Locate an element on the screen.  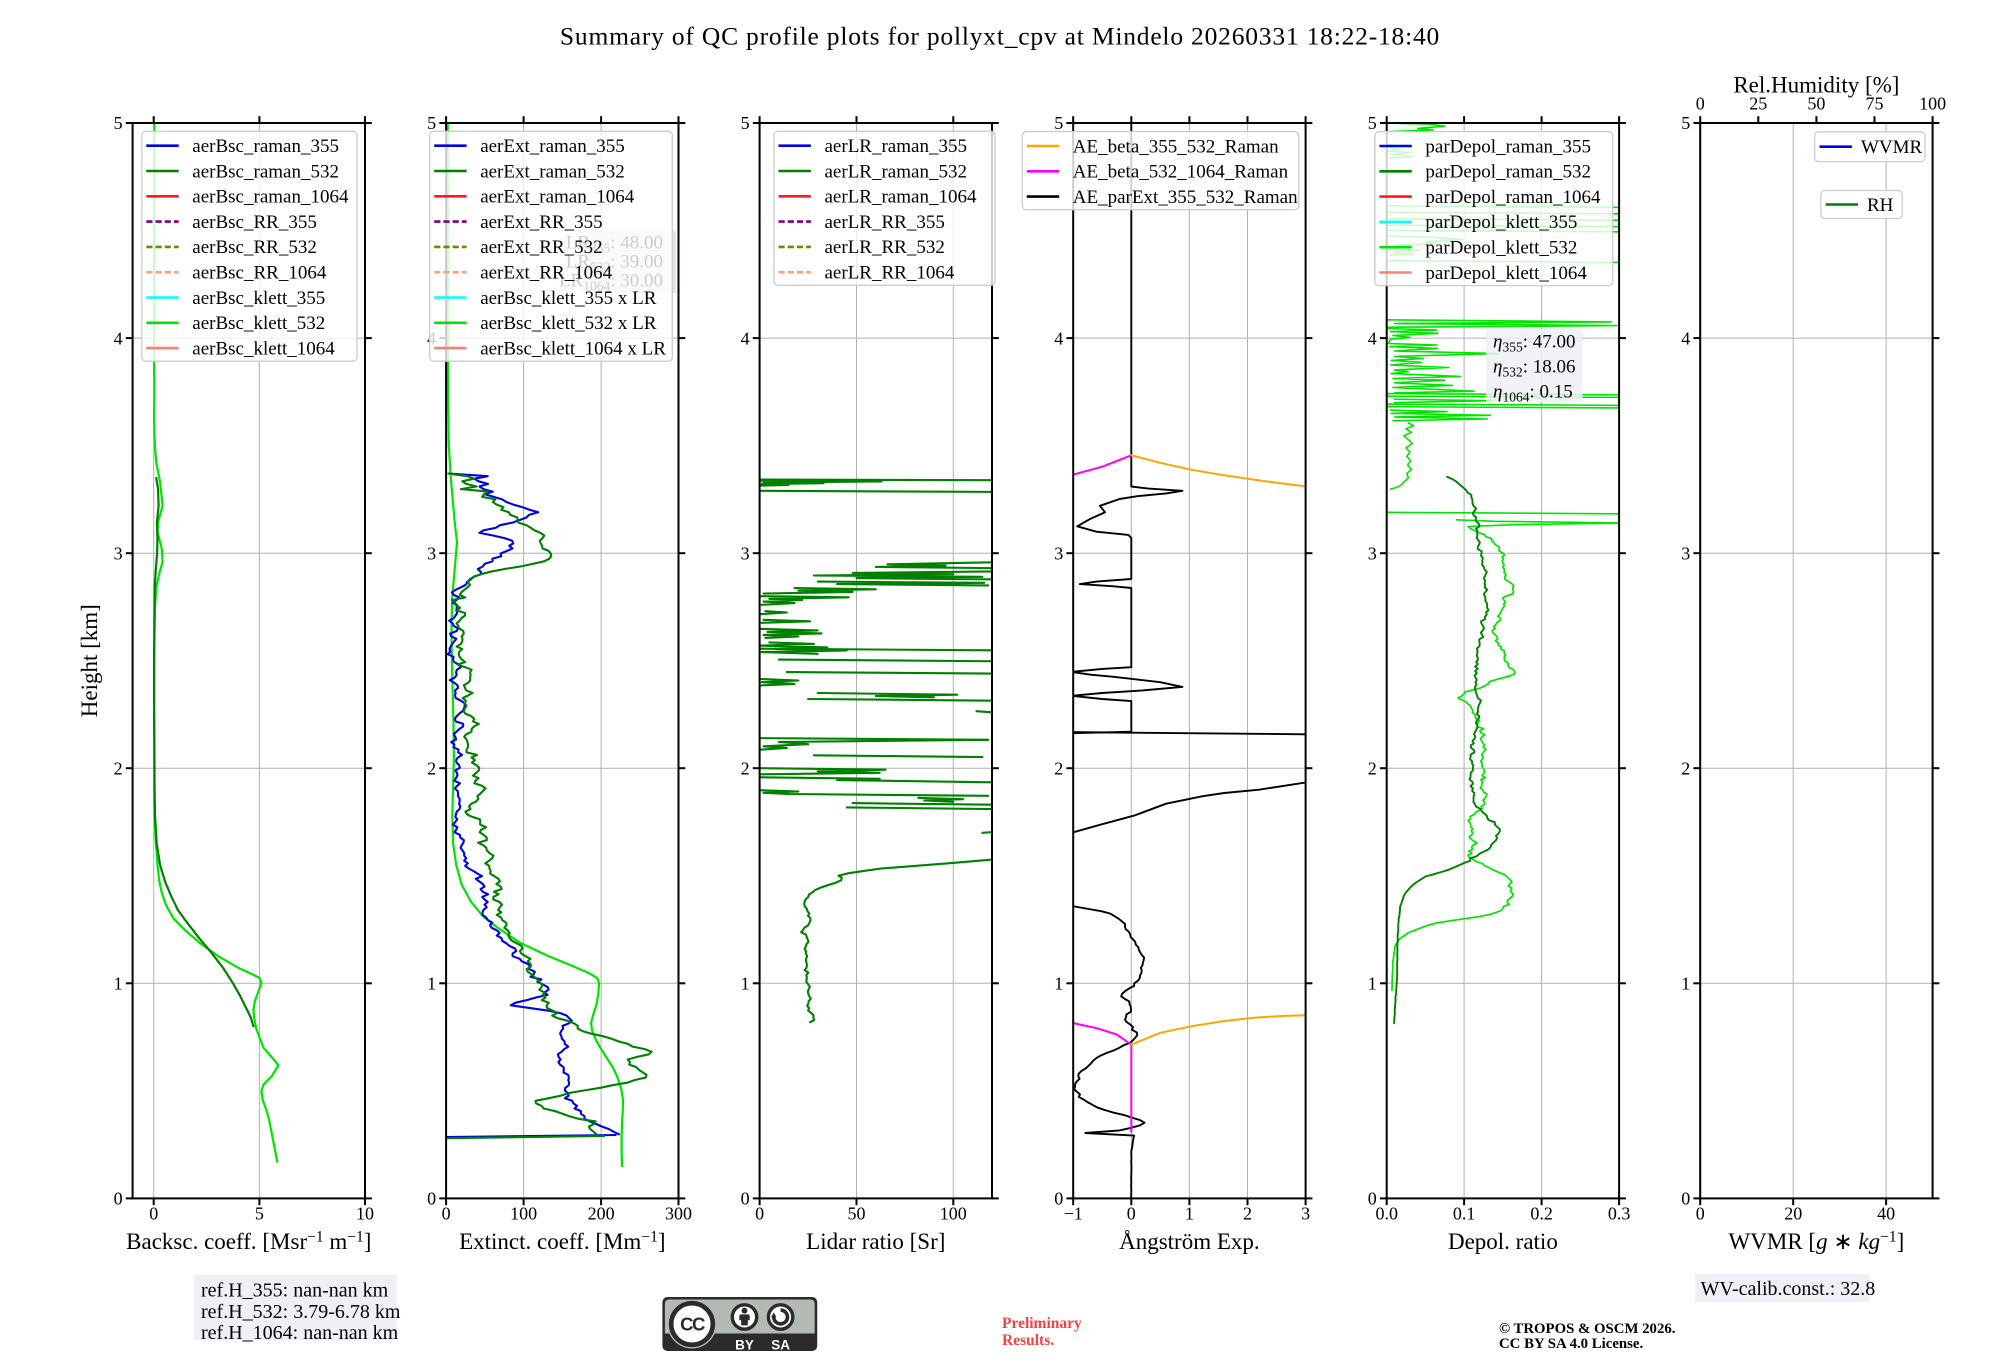
svg-text: parDepol_klett_532 is located at coordinates (1501, 248).